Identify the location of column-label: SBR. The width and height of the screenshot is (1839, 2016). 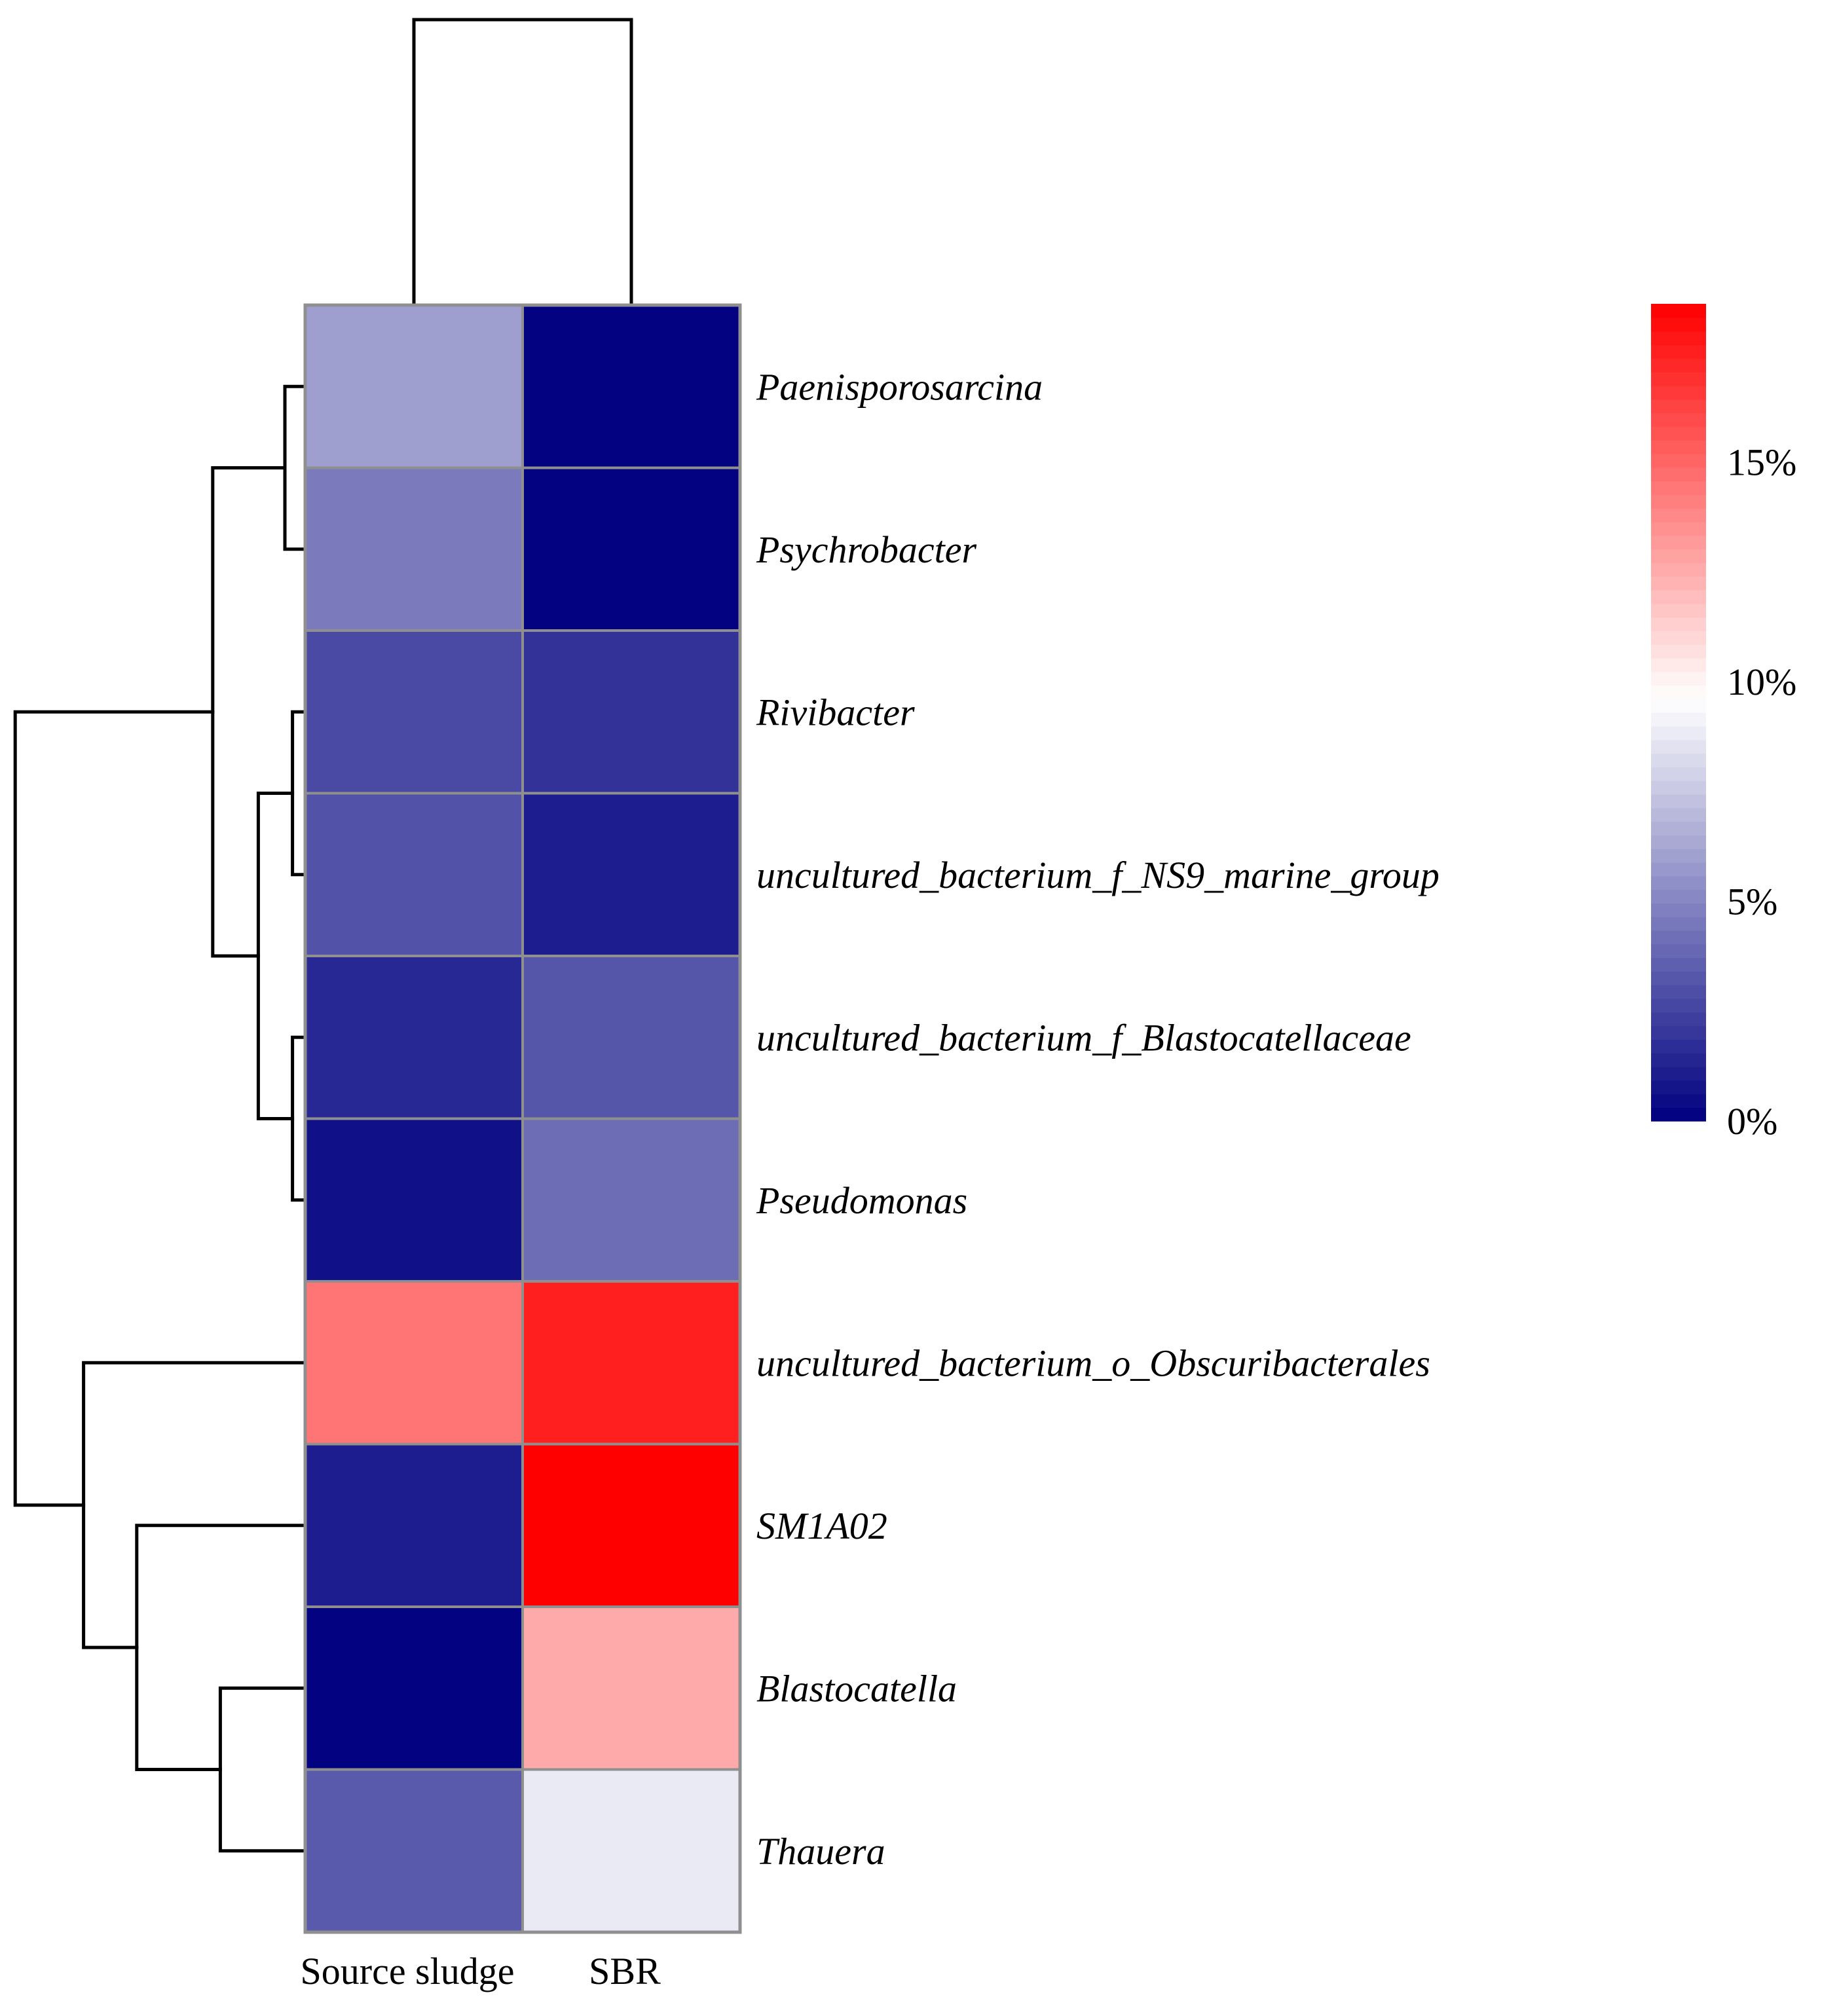
(625, 1971).